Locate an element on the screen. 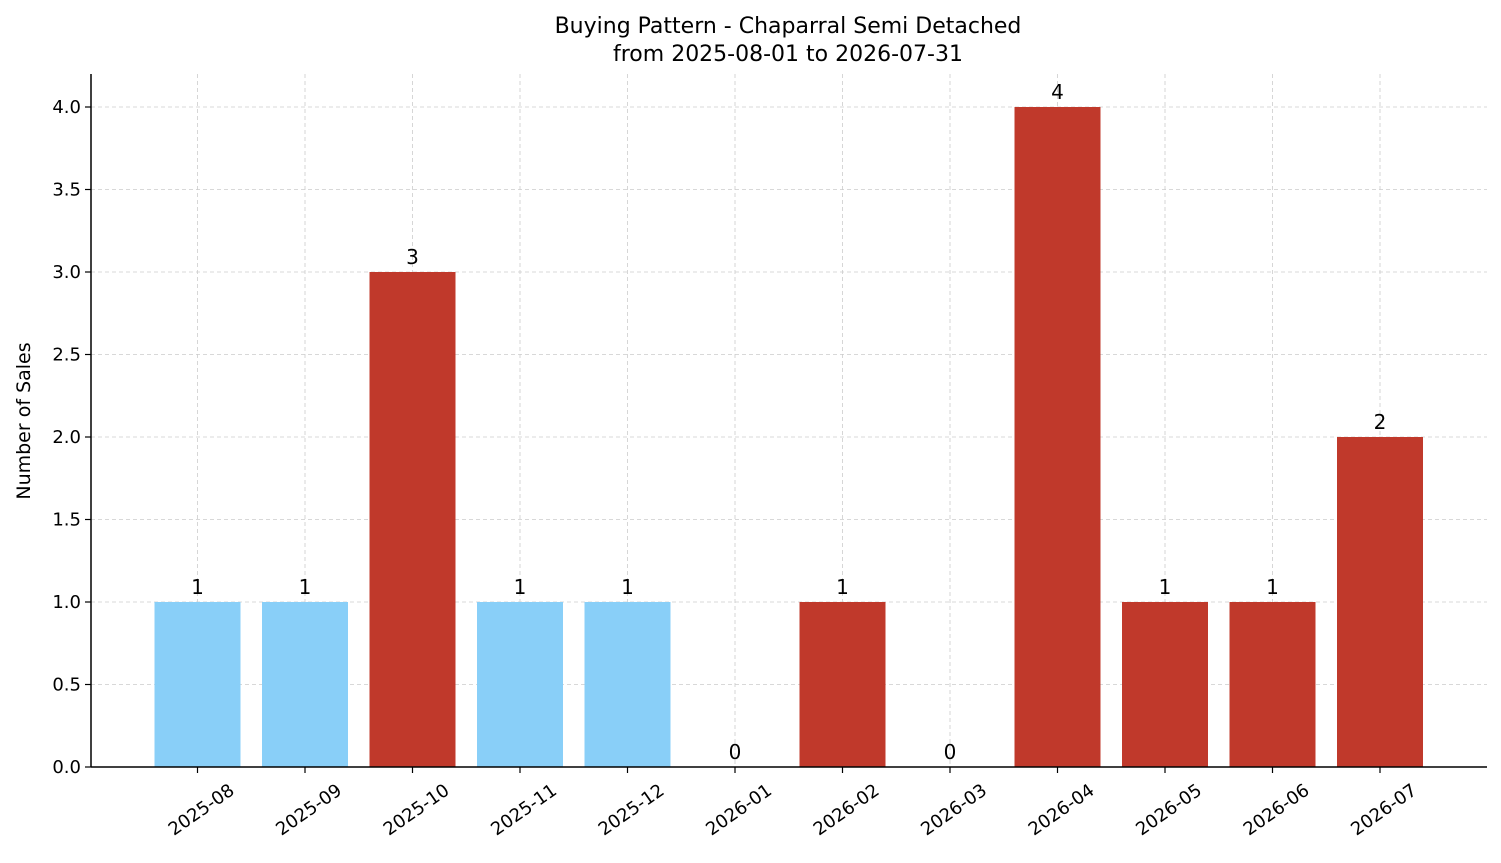 Image resolution: width=1501 pixels, height=863 pixels. x-tick-label: 2025-10 is located at coordinates (417, 810).